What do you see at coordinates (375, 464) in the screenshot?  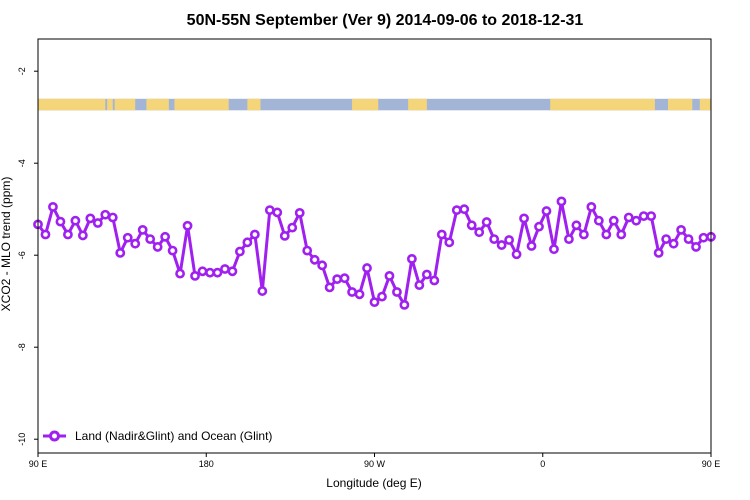 I see `x-tick-label: 90 W` at bounding box center [375, 464].